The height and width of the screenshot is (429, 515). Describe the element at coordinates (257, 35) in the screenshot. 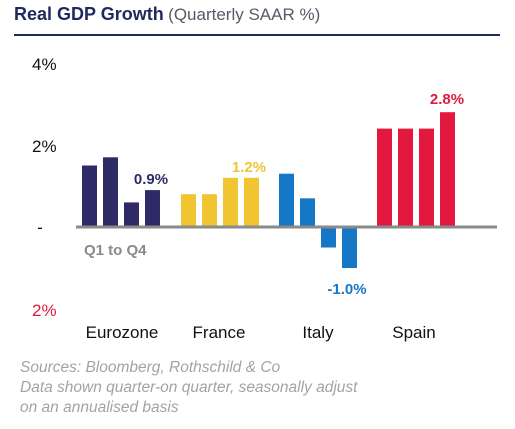

I see `title-underline` at that location.